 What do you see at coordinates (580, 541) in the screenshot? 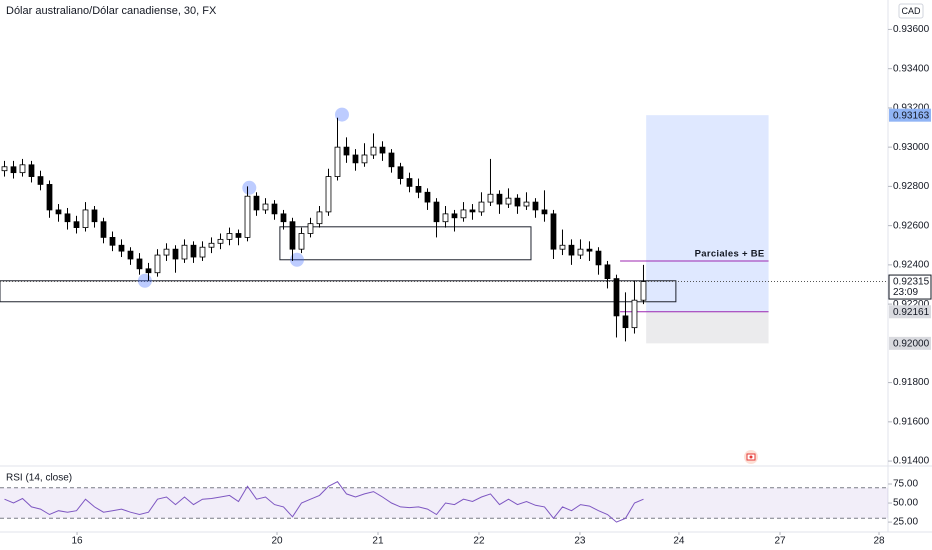
I see `x-tick-label: 23` at bounding box center [580, 541].